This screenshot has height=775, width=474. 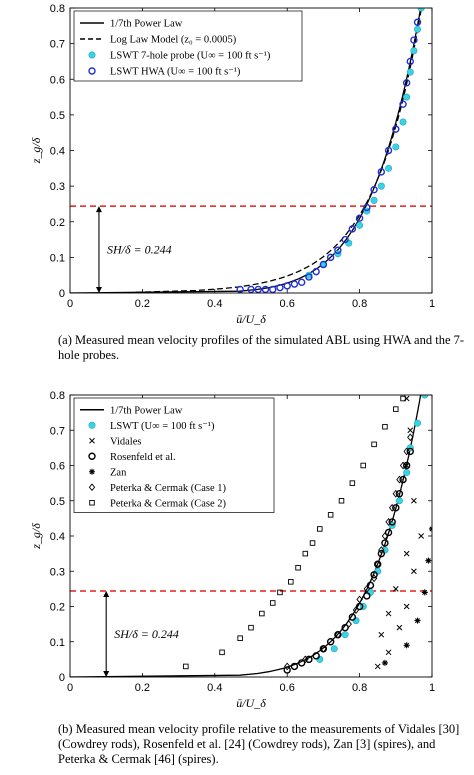 What do you see at coordinates (36, 150) in the screenshot?
I see `y-axis-label: z_g/δ` at bounding box center [36, 150].